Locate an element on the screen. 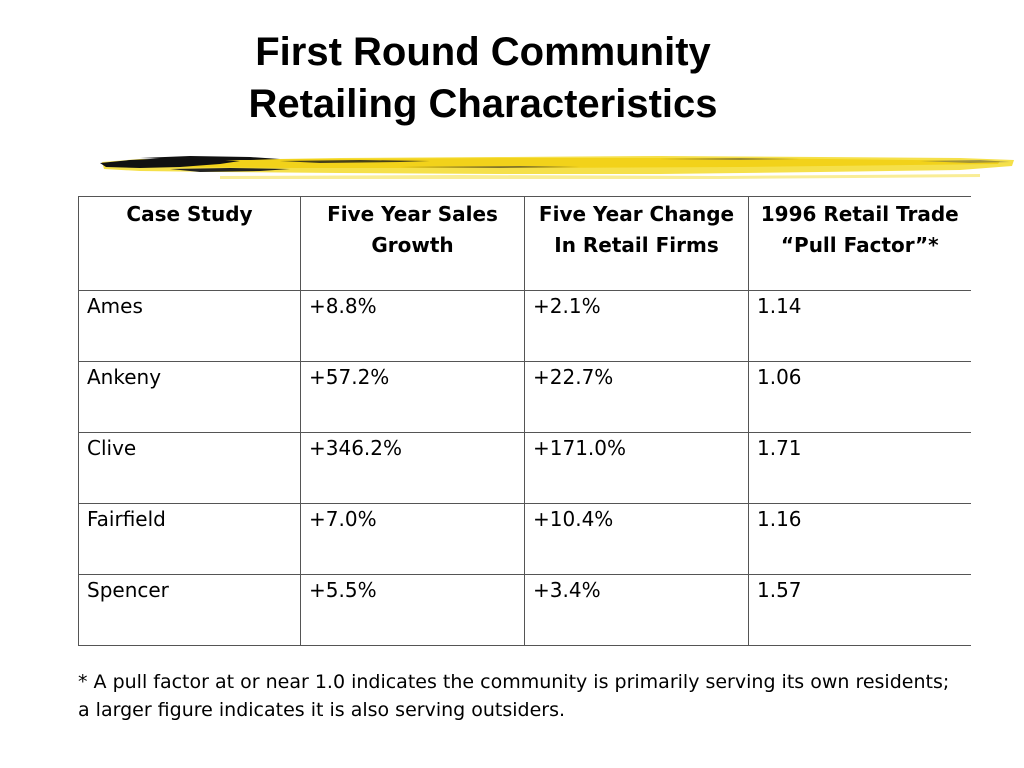 Image resolution: width=1024 pixels, height=768 pixels. table-row: Ames +8.8% +2.1% 1.14 is located at coordinates (524, 326).